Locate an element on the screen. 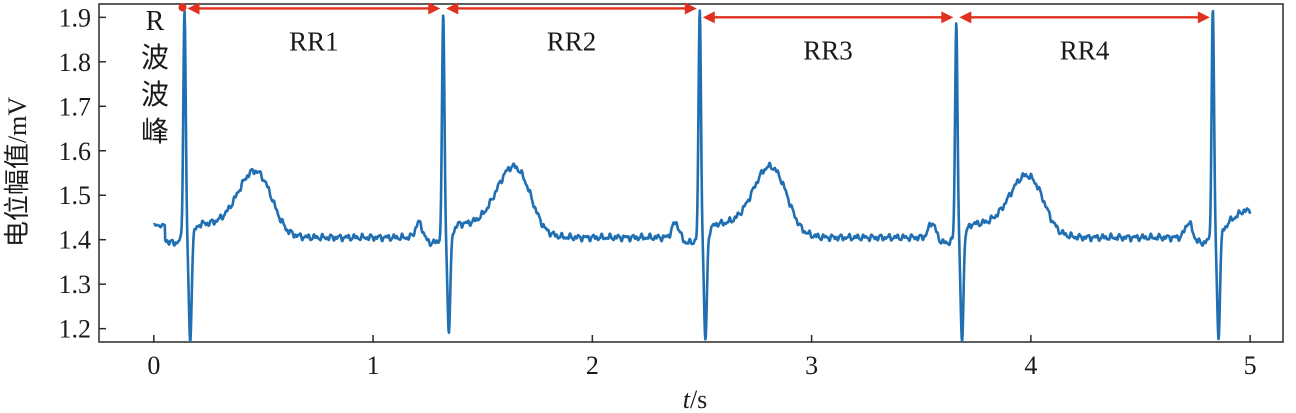 This screenshot has height=413, width=1296. y-tick-label: 1.5 is located at coordinates (75, 195).